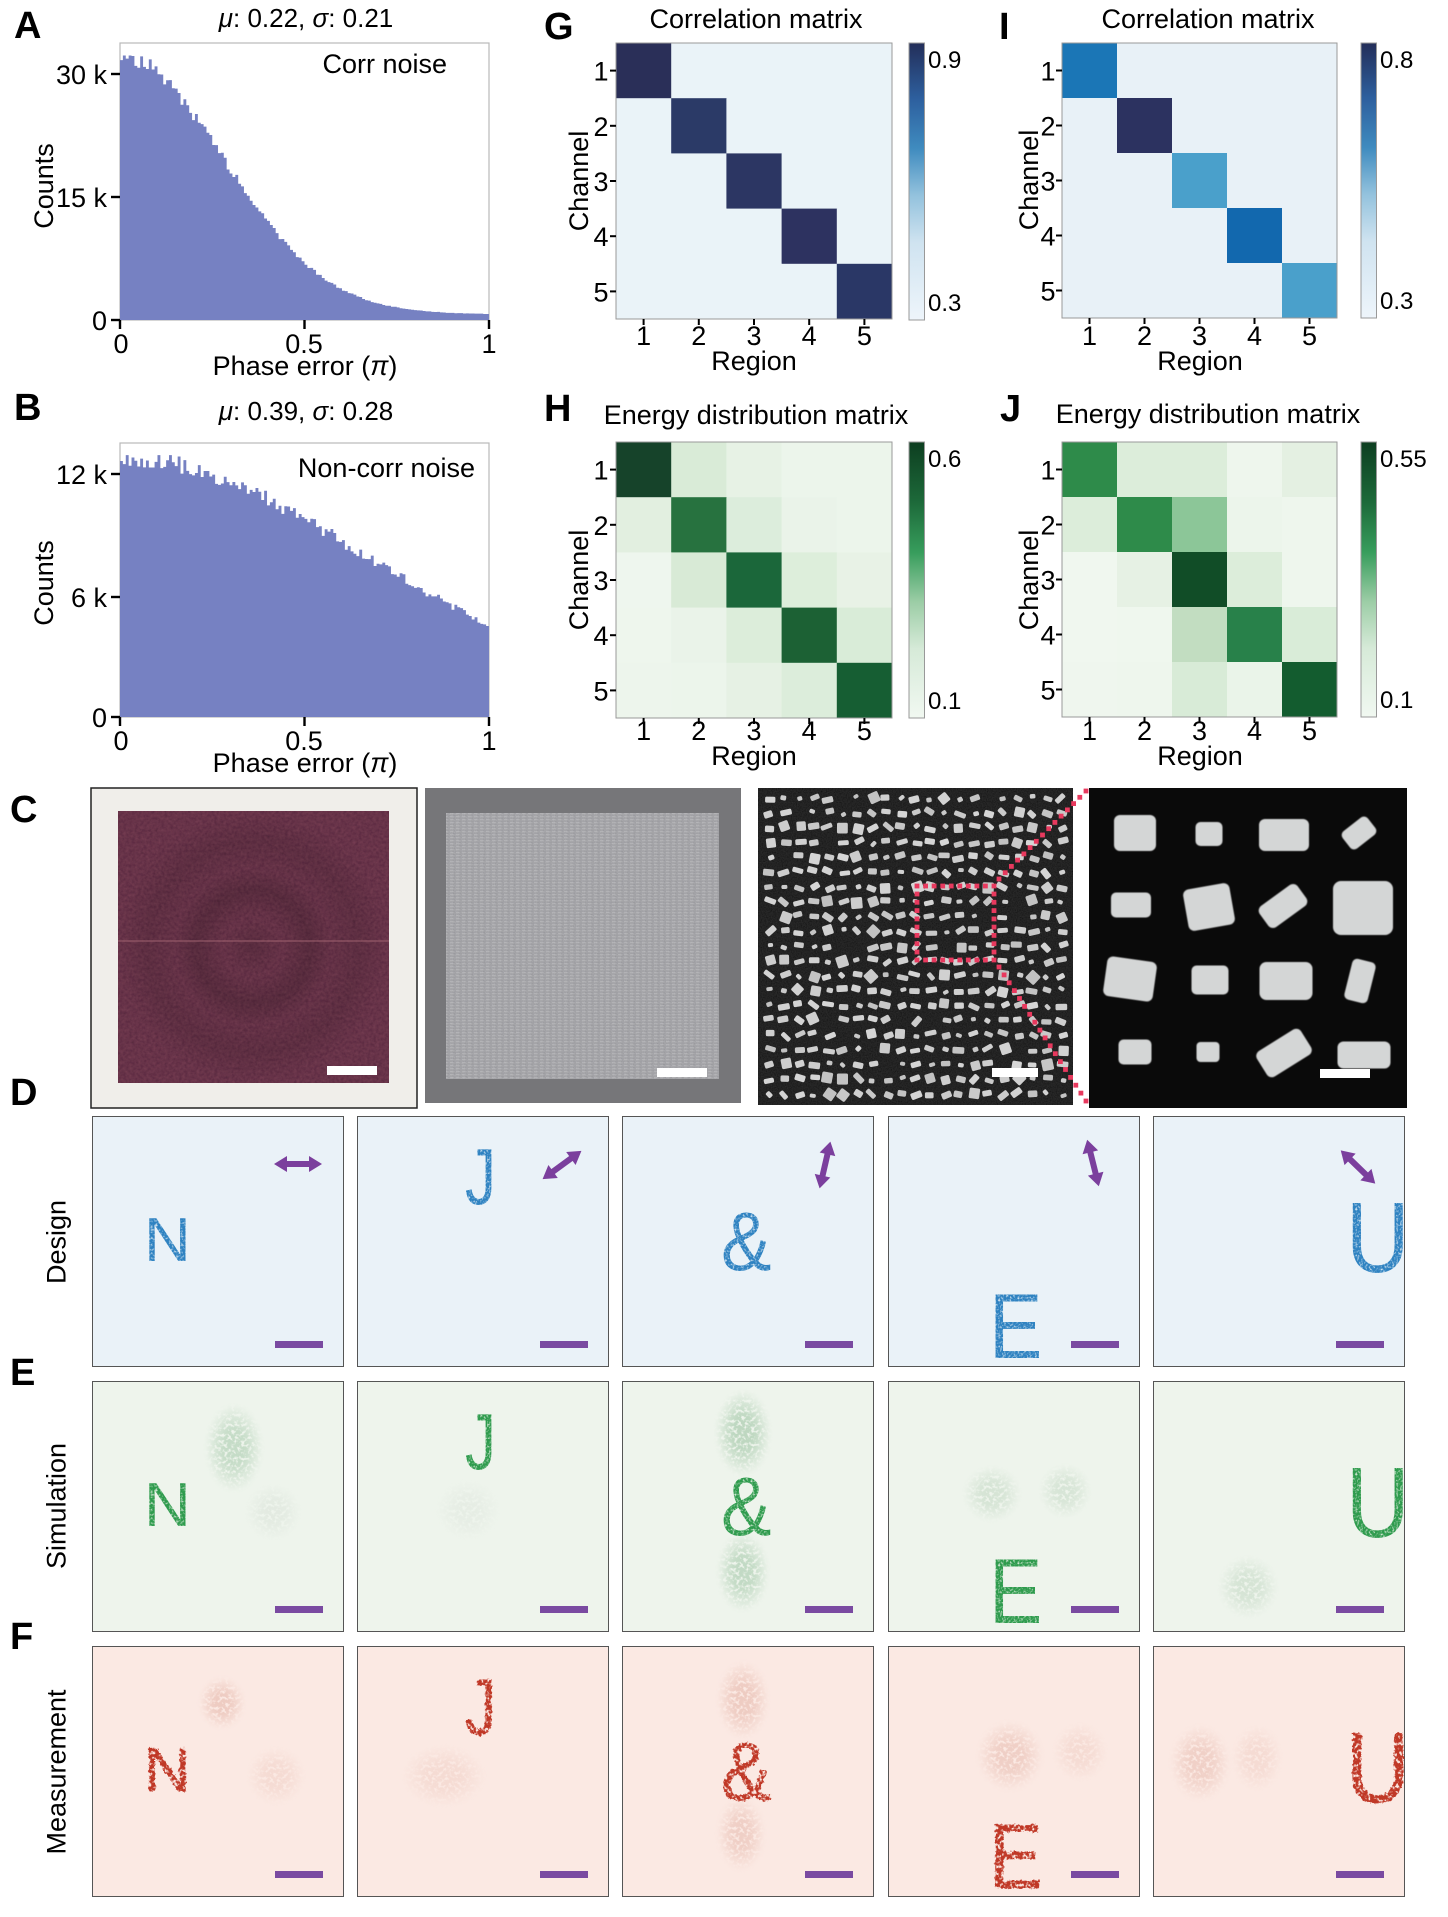 The height and width of the screenshot is (1917, 1448). Describe the element at coordinates (82, 475) in the screenshot. I see `svg-text: 12 k` at that location.